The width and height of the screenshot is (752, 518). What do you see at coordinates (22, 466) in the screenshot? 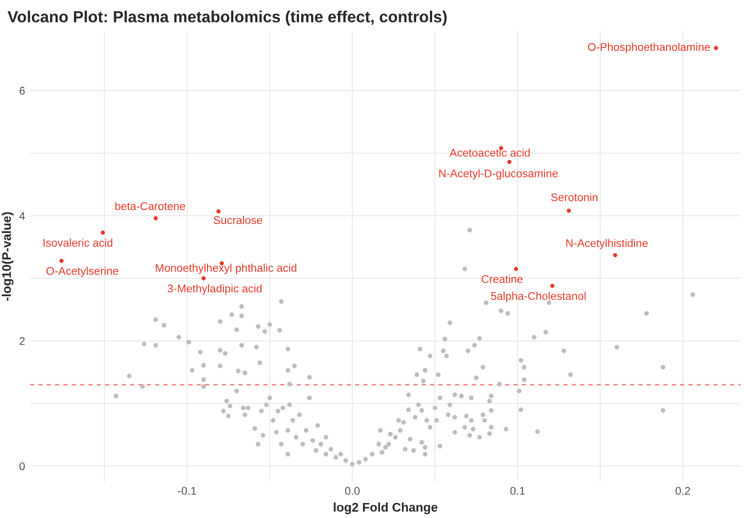
I see `y-tick-label: 0` at bounding box center [22, 466].